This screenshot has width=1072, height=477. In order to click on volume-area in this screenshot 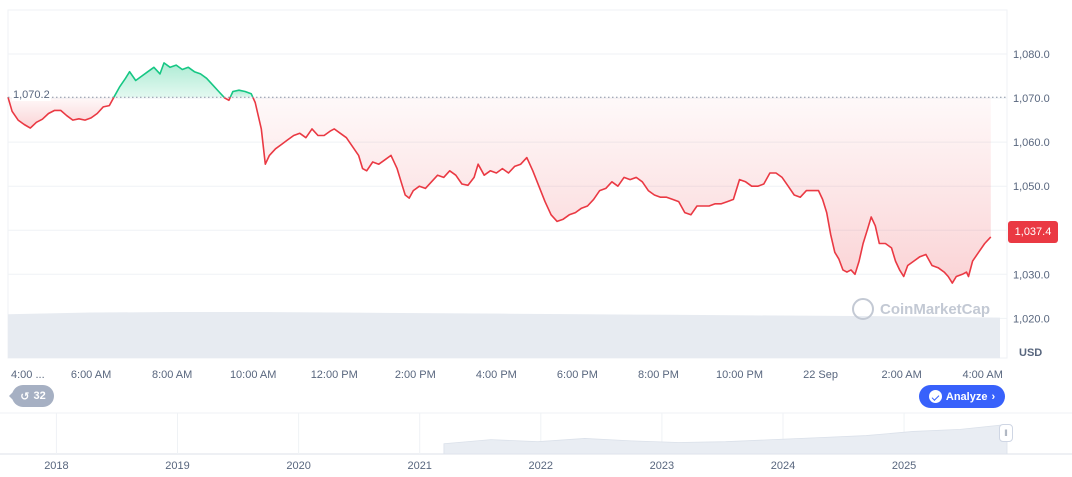, I will do `click(504, 335)`.